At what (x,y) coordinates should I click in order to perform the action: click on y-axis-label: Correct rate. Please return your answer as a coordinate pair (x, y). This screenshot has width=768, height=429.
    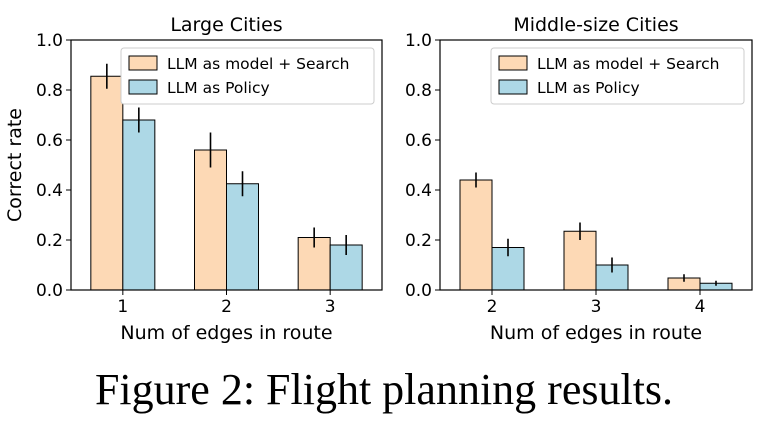
    Looking at the image, I should click on (15, 165).